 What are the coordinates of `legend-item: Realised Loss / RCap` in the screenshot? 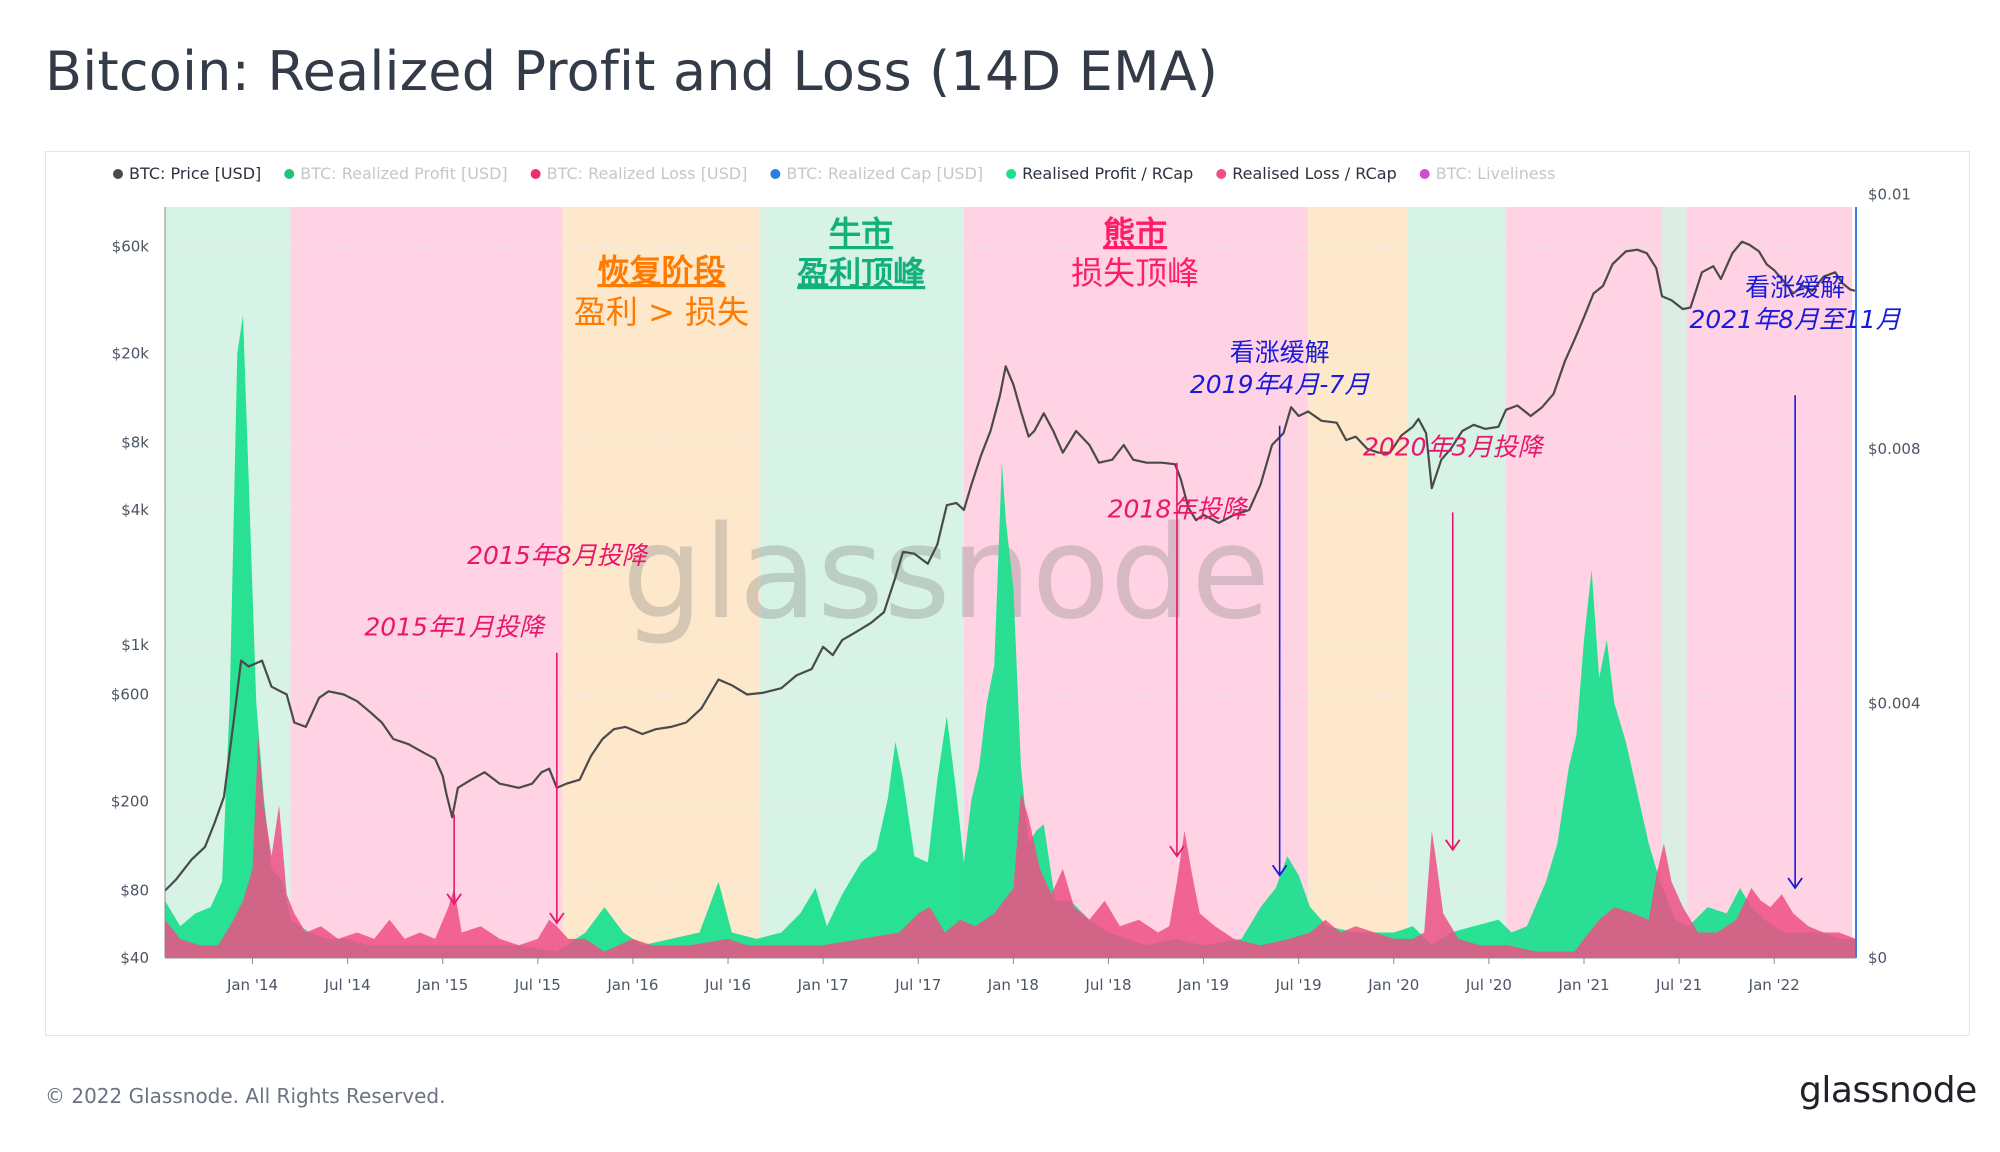 It's located at (1306, 173).